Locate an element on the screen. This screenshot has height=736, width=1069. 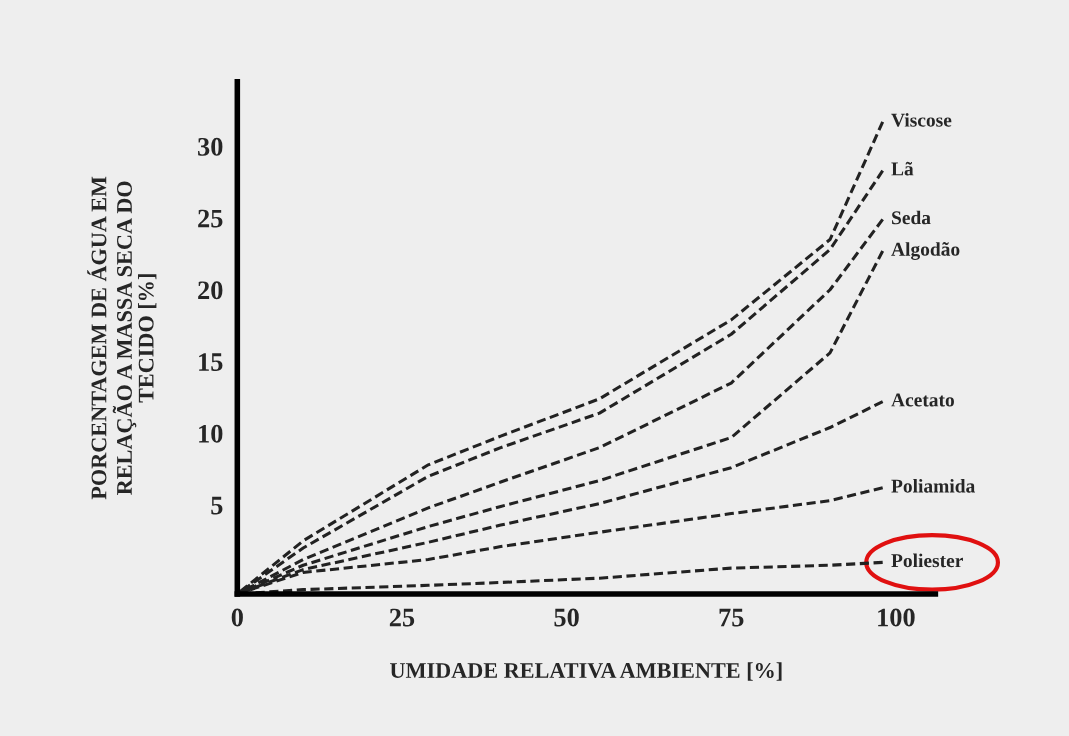
x-axis-title: UMIDADE RELATIVA AMBIENTE [%] is located at coordinates (586, 671).